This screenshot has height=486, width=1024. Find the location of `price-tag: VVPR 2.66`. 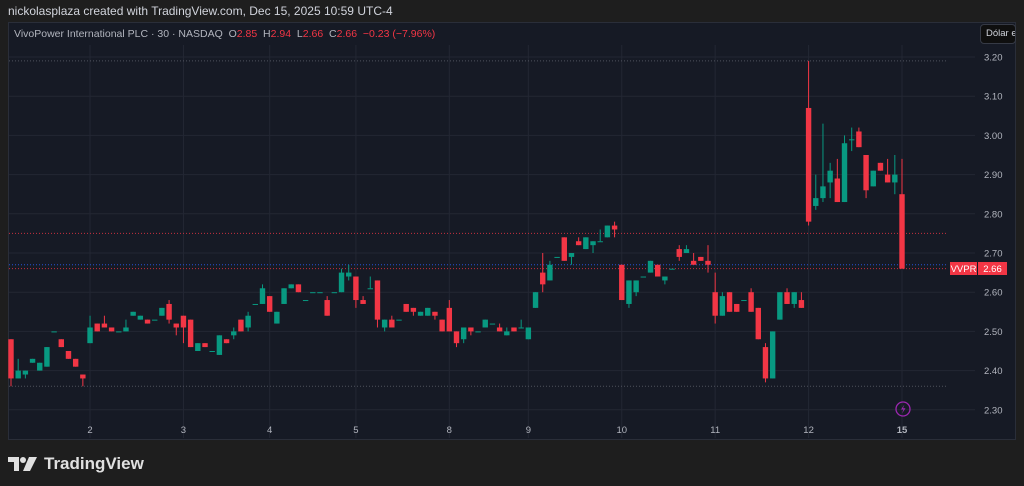

price-tag: VVPR 2.66 is located at coordinates (978, 268).